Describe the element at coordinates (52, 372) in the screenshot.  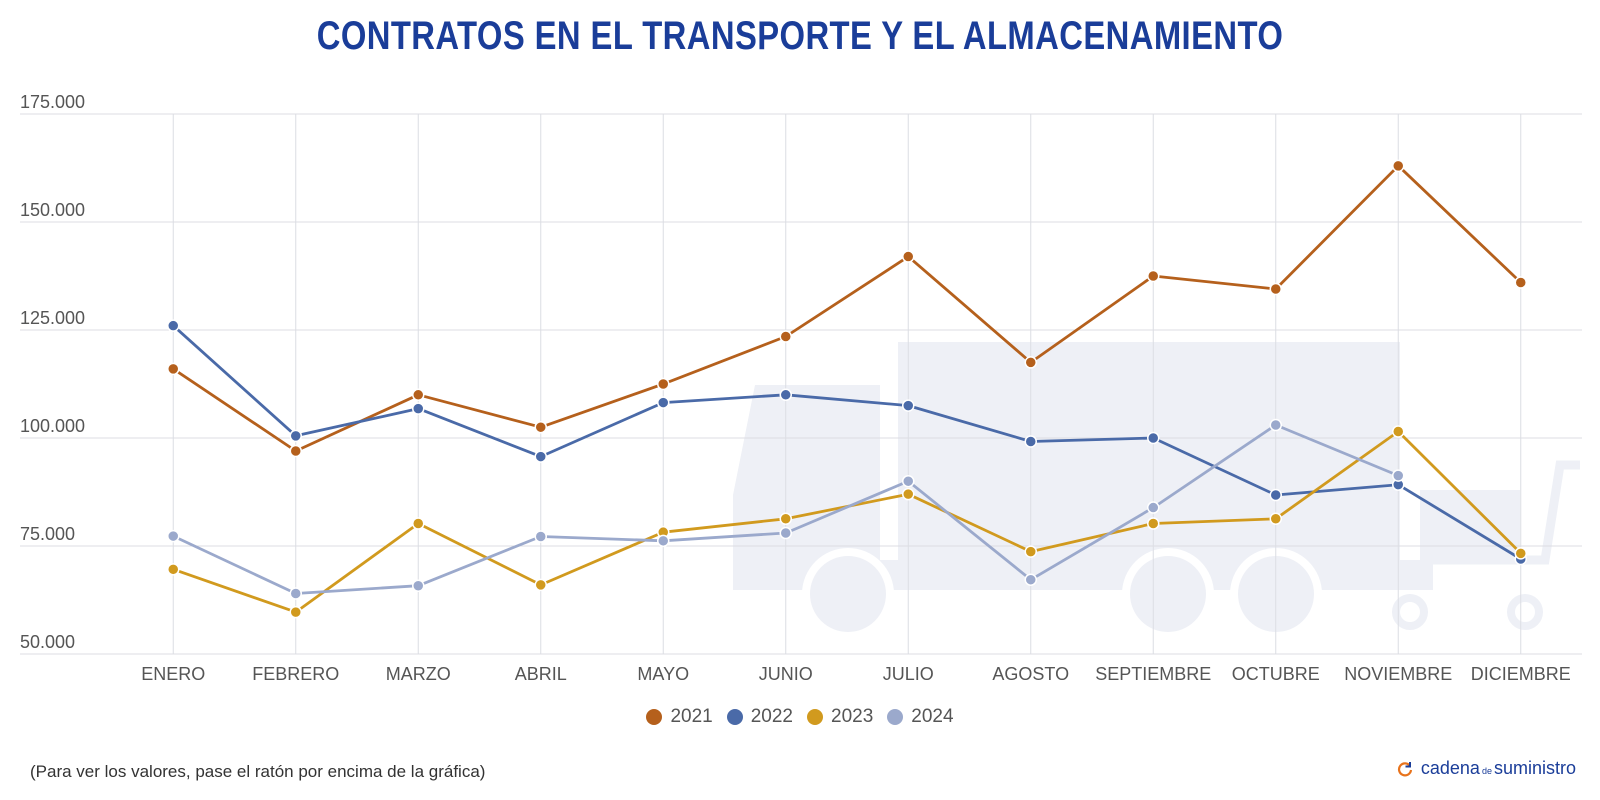
I see `y-axis: 50.000 75.000 100.000 125.000 150.000 175.000` at that location.